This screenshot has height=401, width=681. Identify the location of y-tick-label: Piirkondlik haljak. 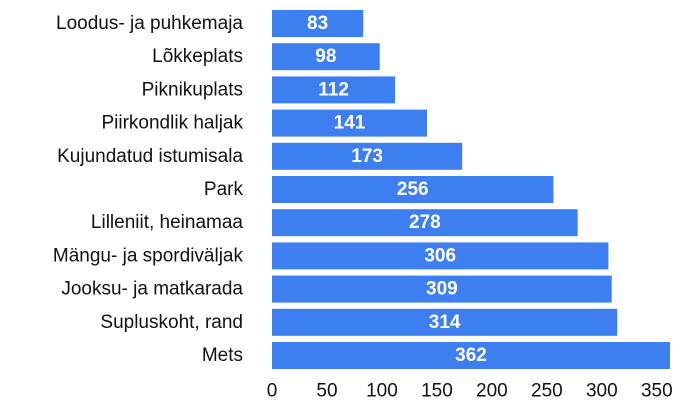
(172, 123).